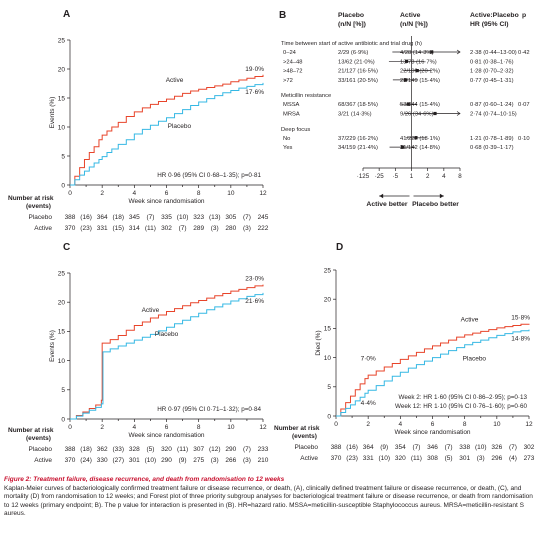 This screenshot has width=542, height=533. I want to click on forest-row-placebo: 33/161 (20·5%), so click(358, 81).